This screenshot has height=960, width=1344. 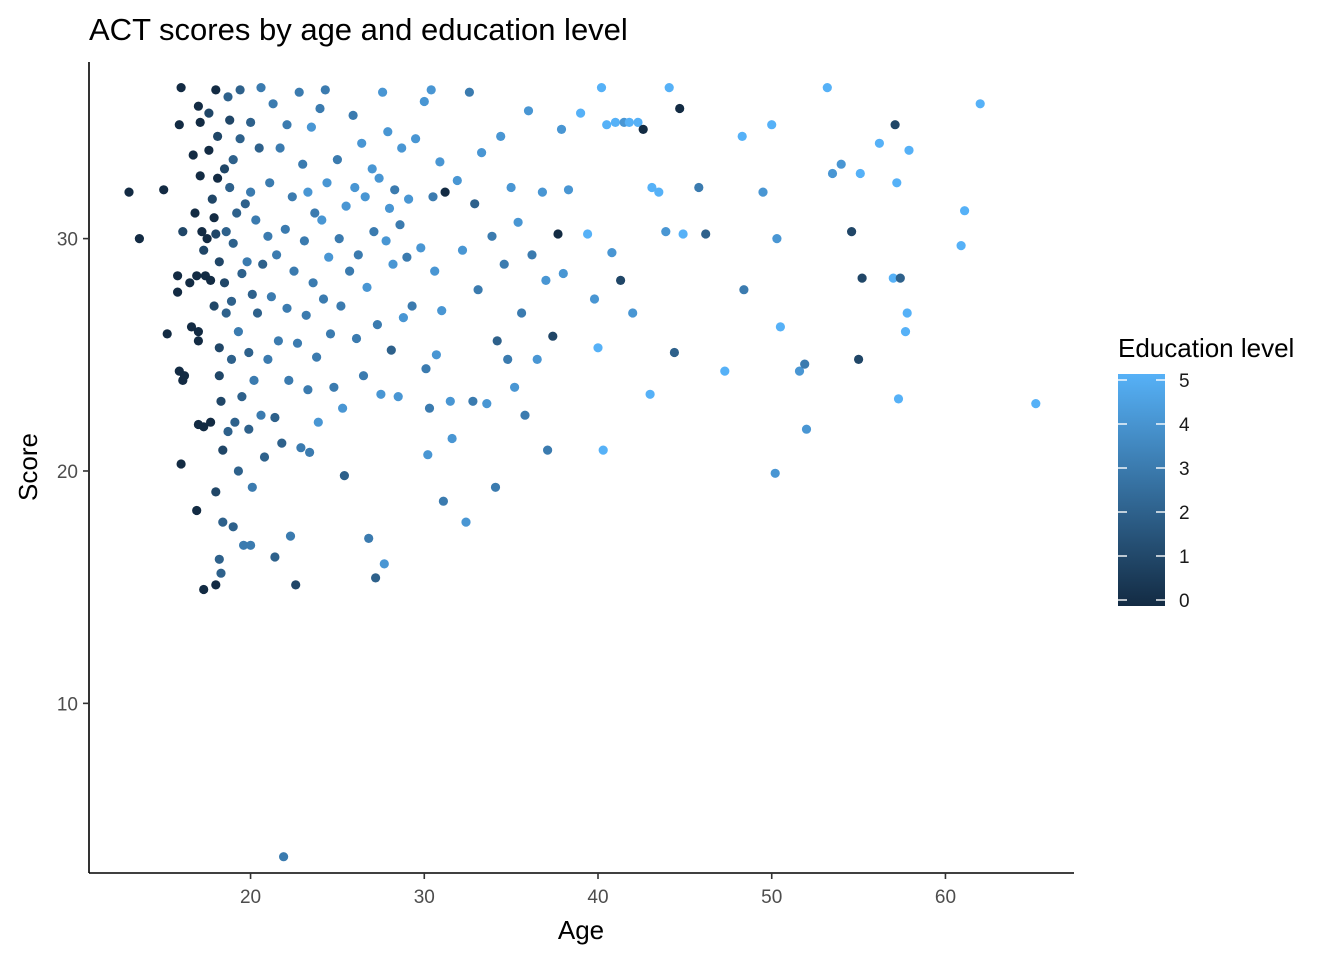 I want to click on legend-title: Education level, so click(x=1206, y=348).